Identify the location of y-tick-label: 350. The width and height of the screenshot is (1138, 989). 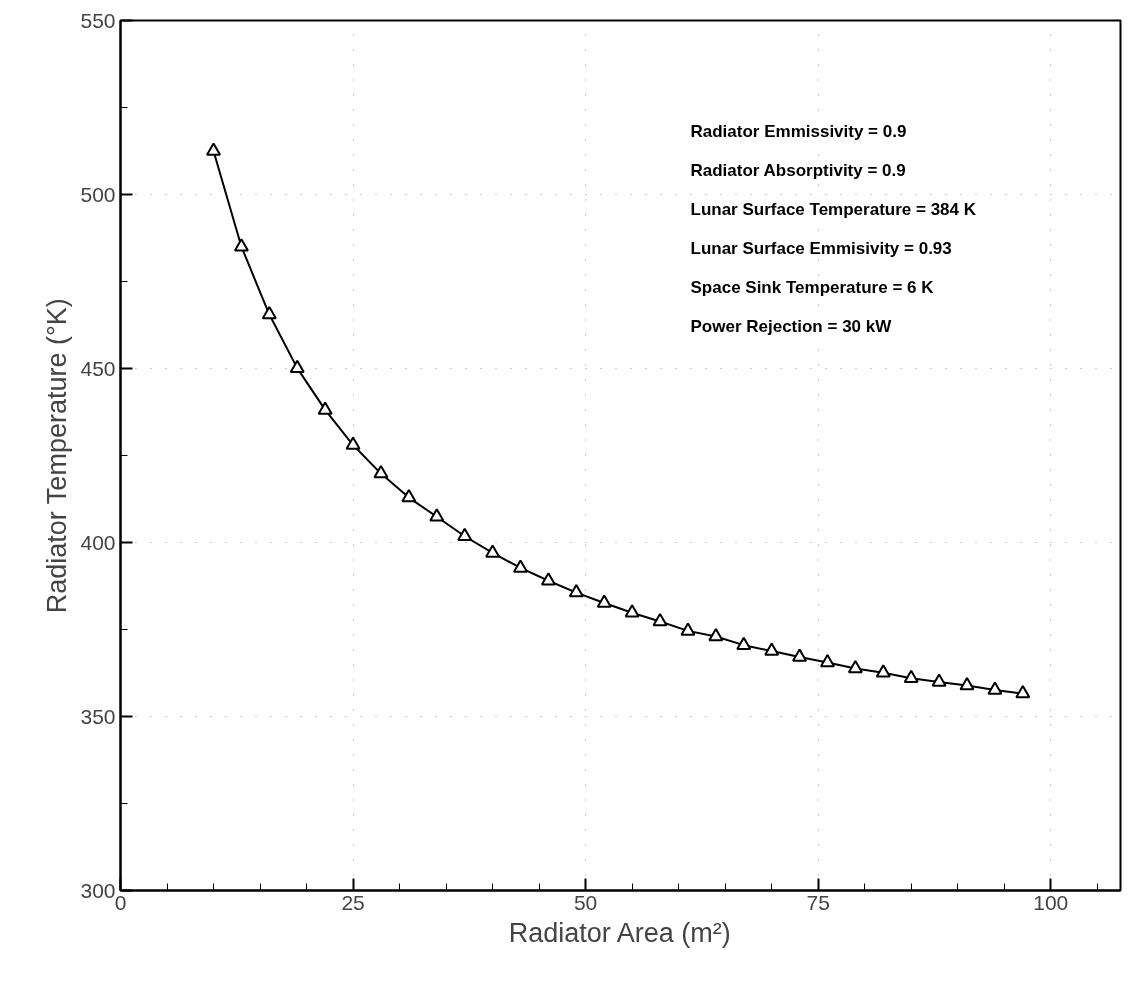
(98, 716).